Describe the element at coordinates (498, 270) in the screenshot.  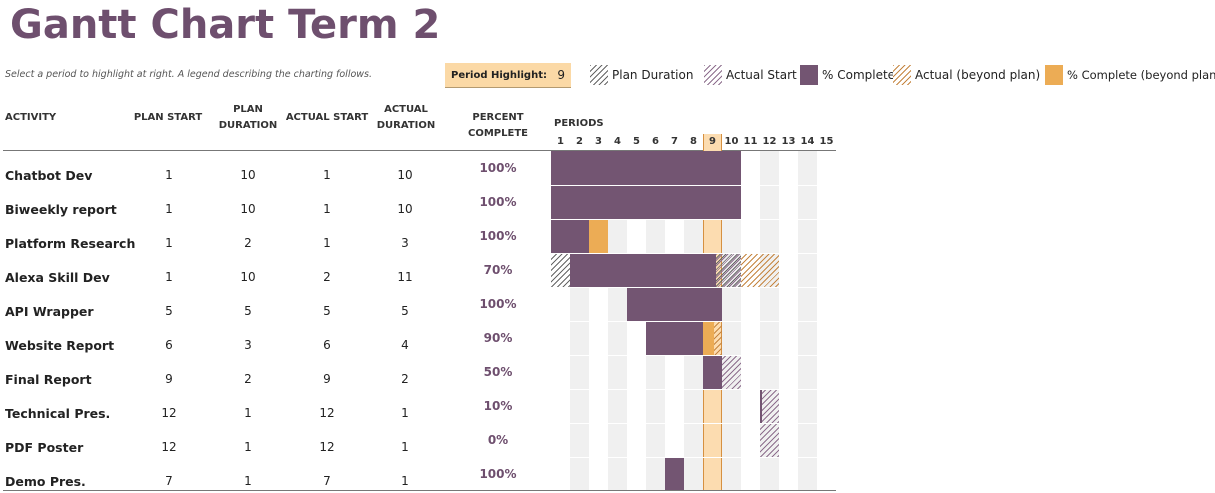
I see `percent-complete-cell: 70%` at that location.